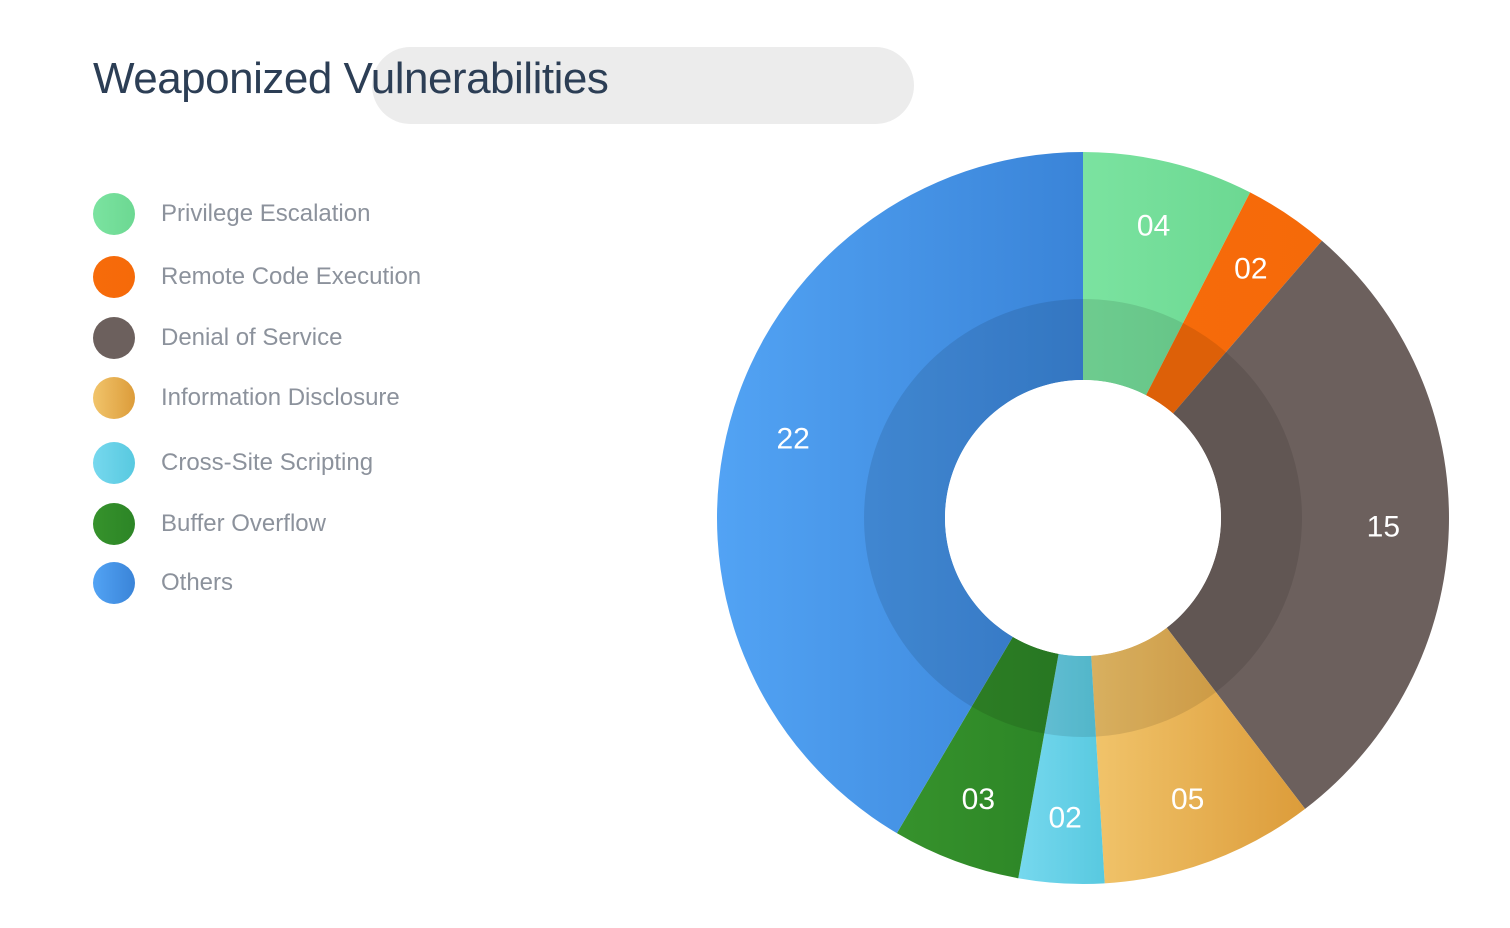 The image size is (1510, 928). I want to click on legend-swatch-denial-of-service, so click(114, 338).